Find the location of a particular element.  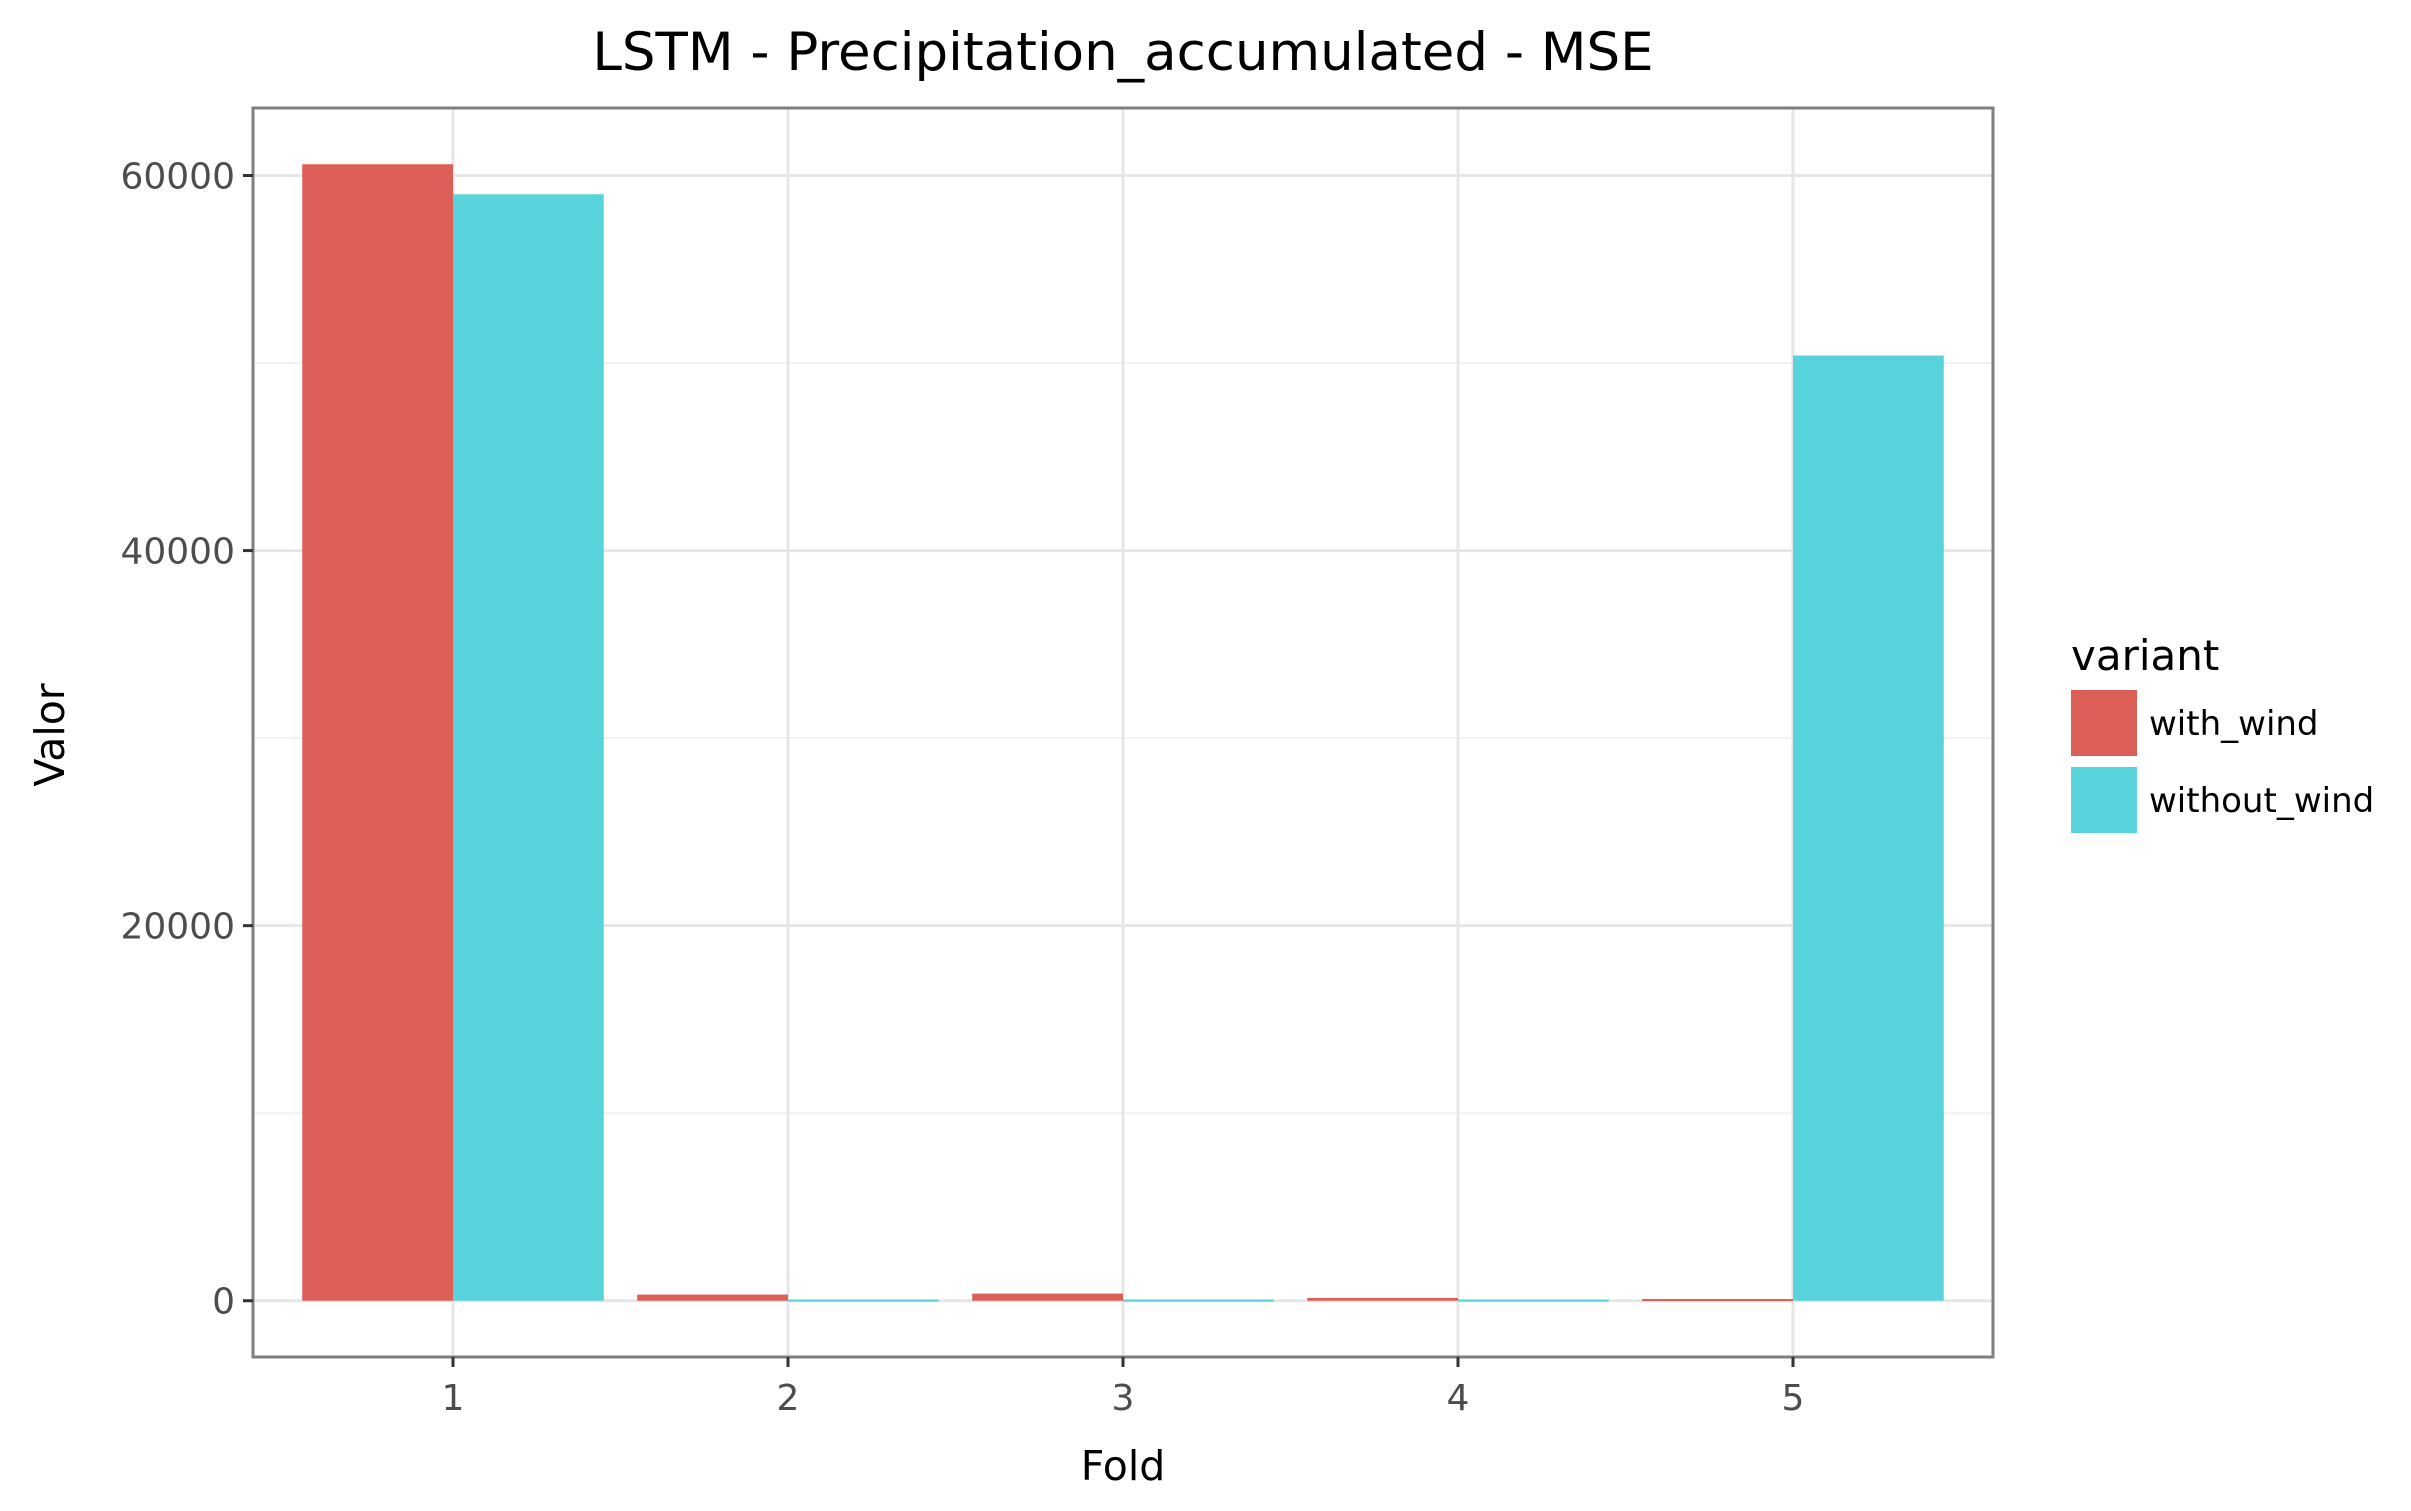

legend-title: variant is located at coordinates (2145, 655).